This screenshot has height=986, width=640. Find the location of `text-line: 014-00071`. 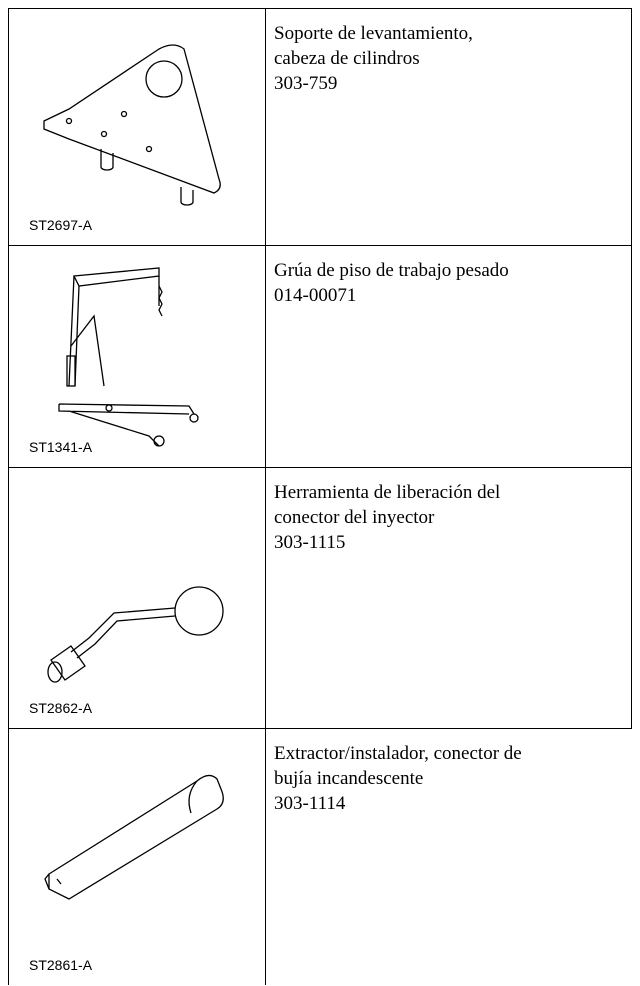

text-line: 014-00071 is located at coordinates (315, 295).